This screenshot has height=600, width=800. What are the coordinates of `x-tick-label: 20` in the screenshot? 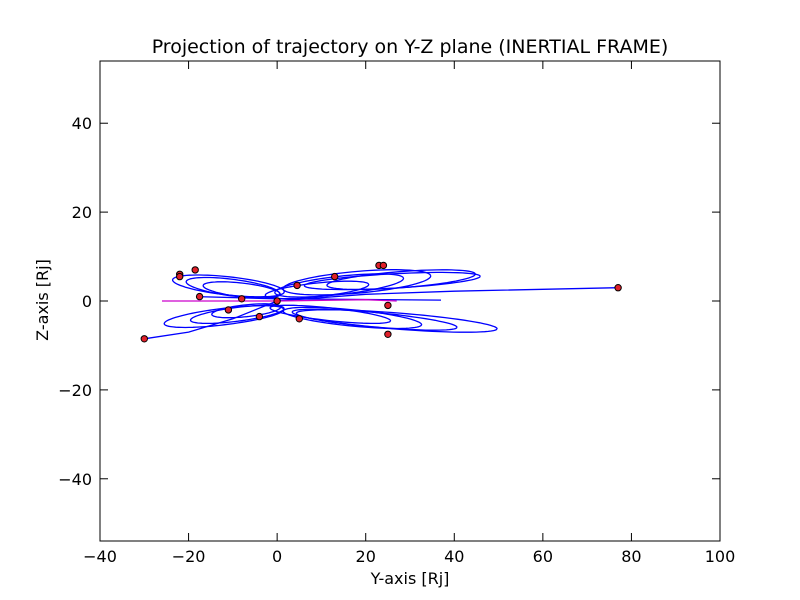 It's located at (366, 556).